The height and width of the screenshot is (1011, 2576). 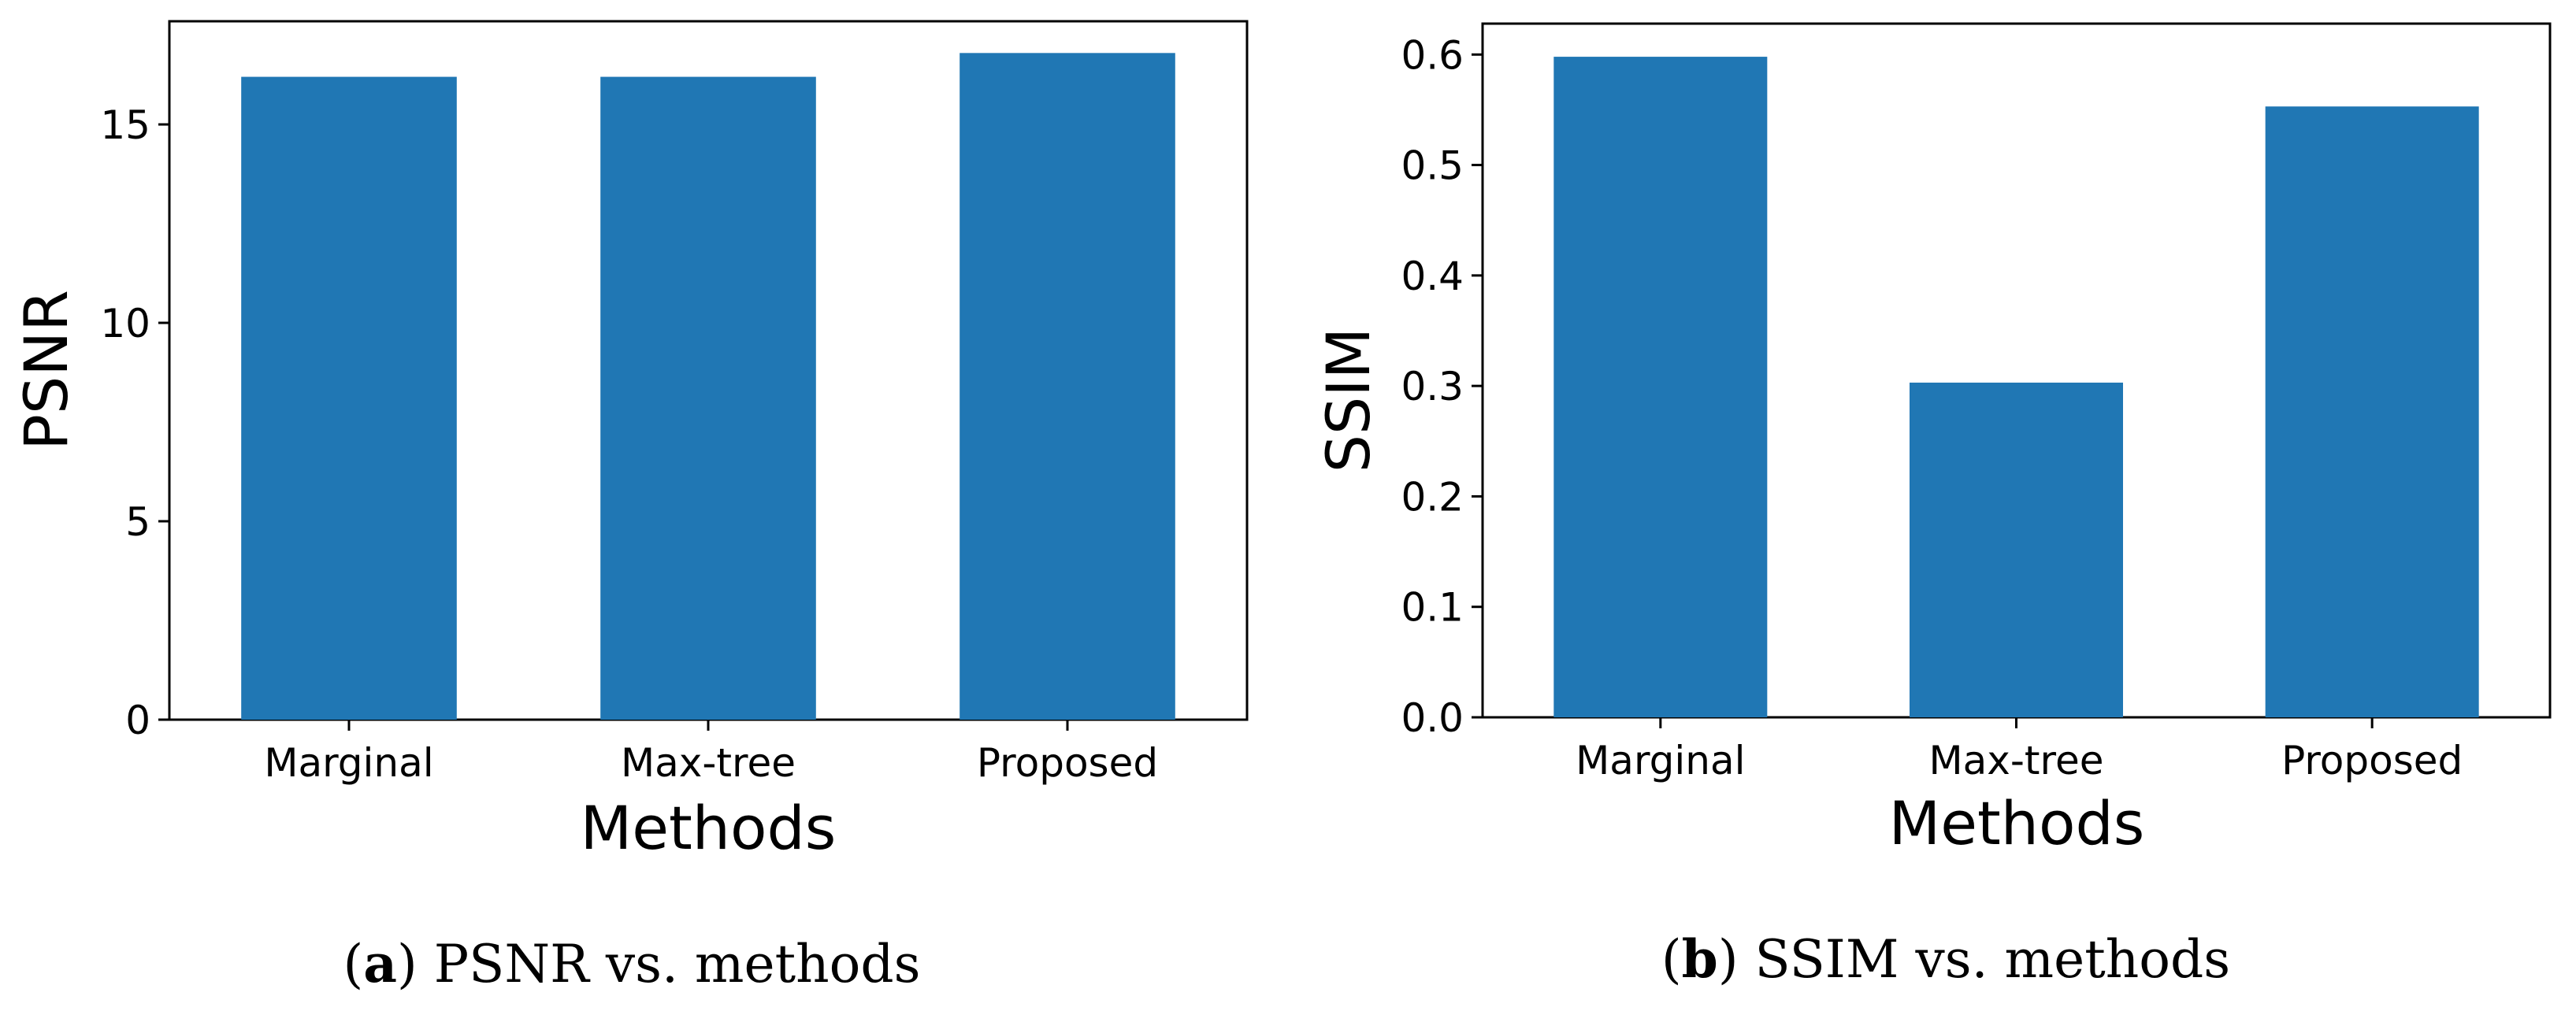 I want to click on y-axis-ticks: 0 5 10 15, so click(x=134, y=423).